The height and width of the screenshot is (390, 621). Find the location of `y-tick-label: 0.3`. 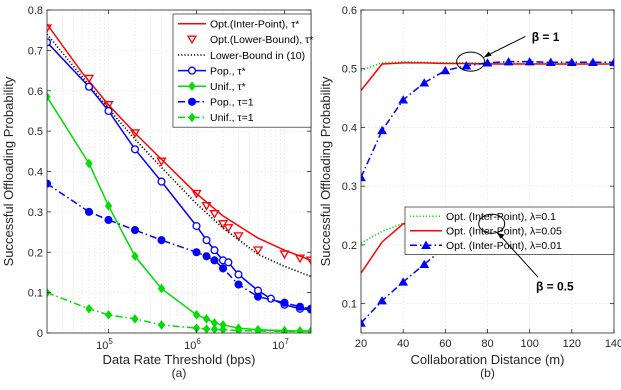

y-tick-label: 0.3 is located at coordinates (349, 187).